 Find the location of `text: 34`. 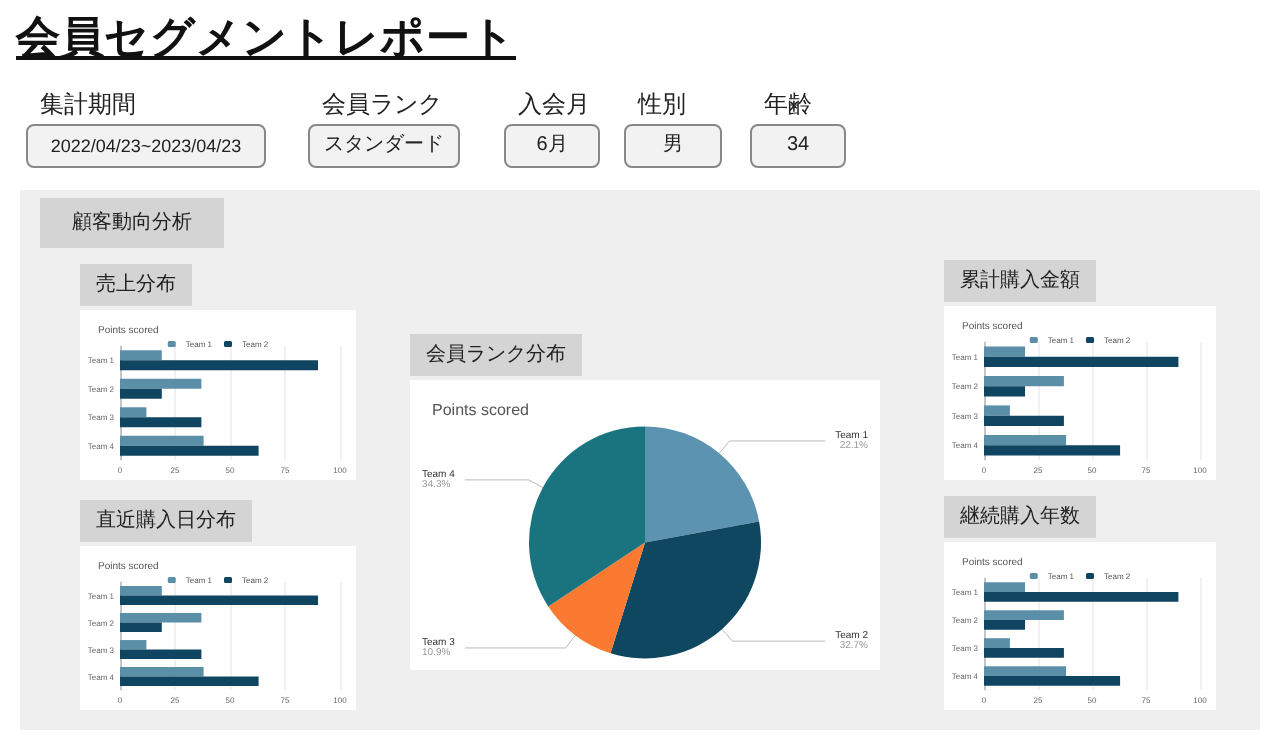

text: 34 is located at coordinates (798, 146).